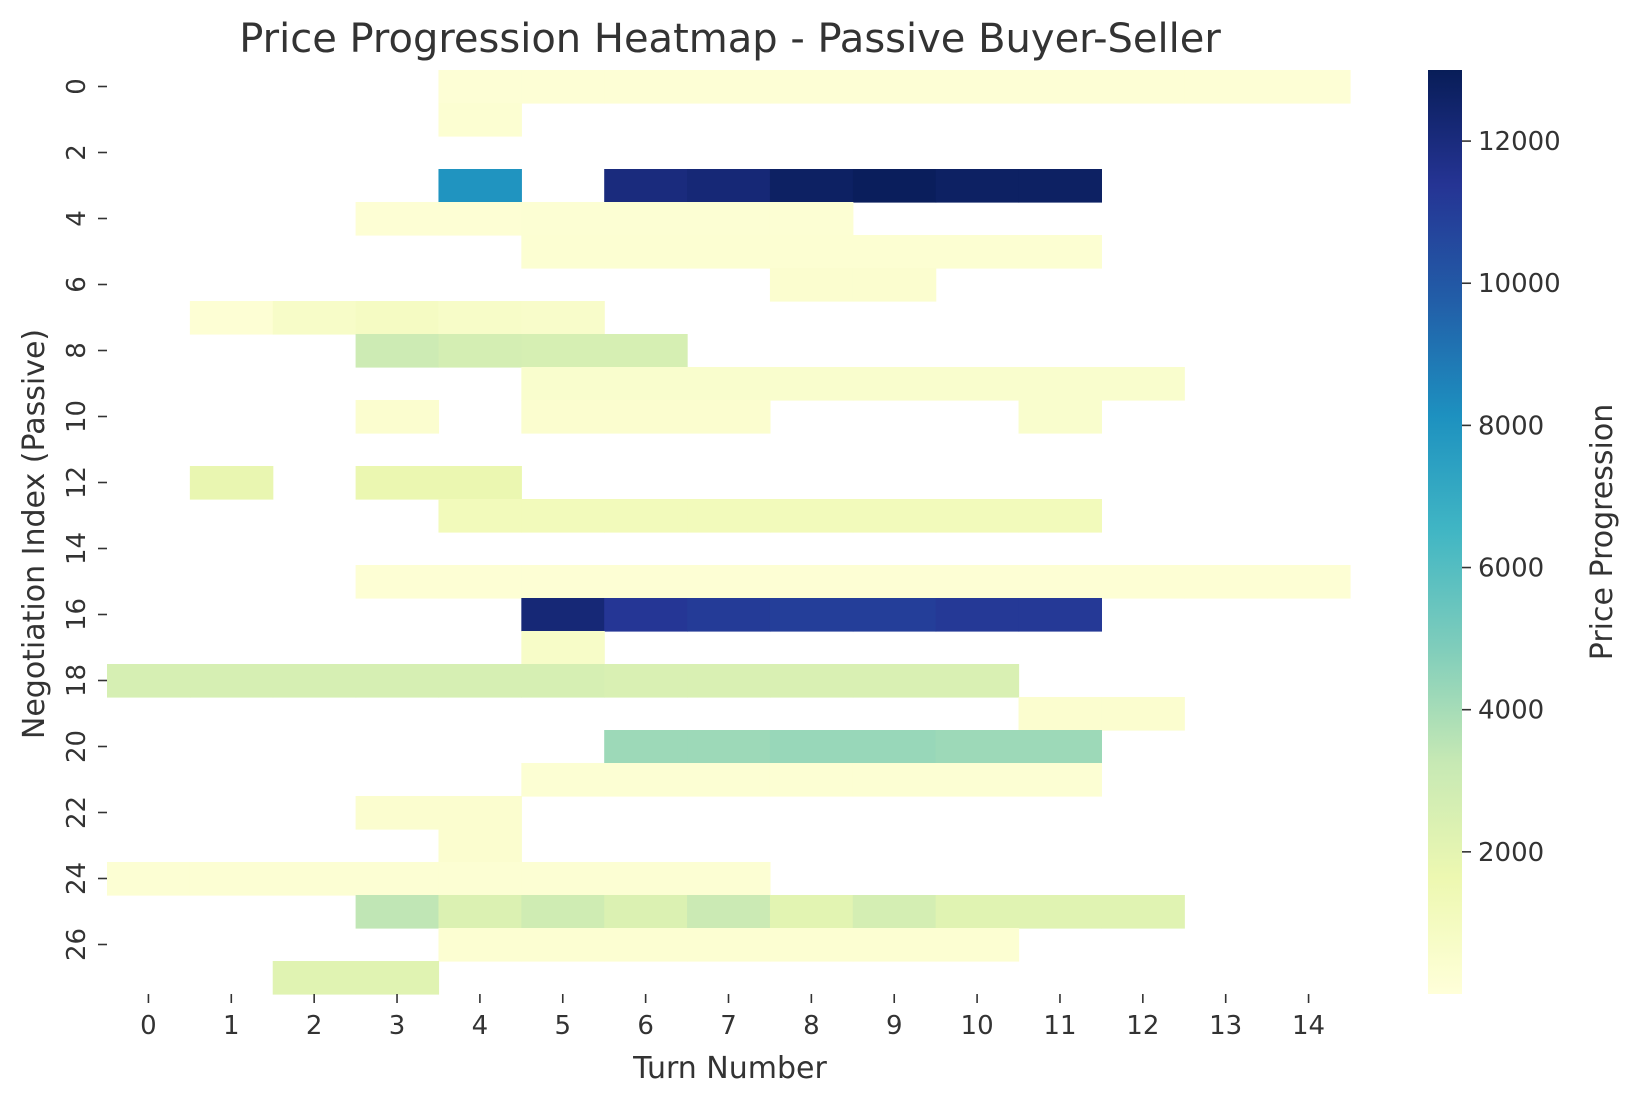 Image resolution: width=1650 pixels, height=1101 pixels. Describe the element at coordinates (811, 1026) in the screenshot. I see `x-tick-label: 8` at that location.